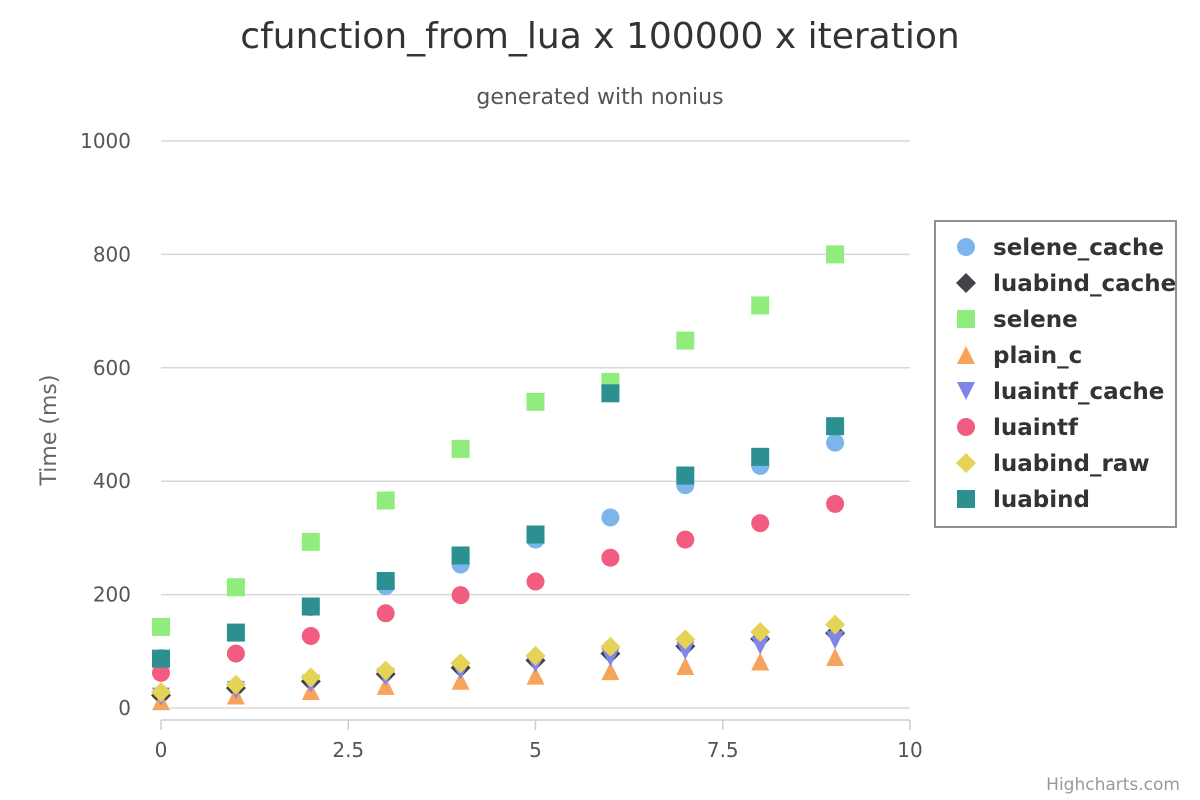 The height and width of the screenshot is (800, 1200). I want to click on legend-item-plain-c: plain_c, so click(1019, 356).